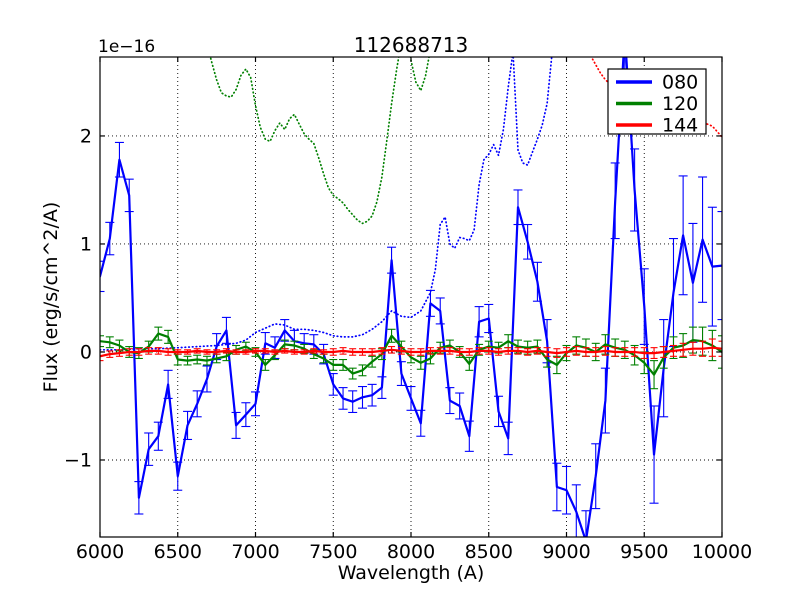 This screenshot has height=600, width=800. Describe the element at coordinates (126, 47) in the screenshot. I see `y-axis-offset-label: 1e−16` at that location.